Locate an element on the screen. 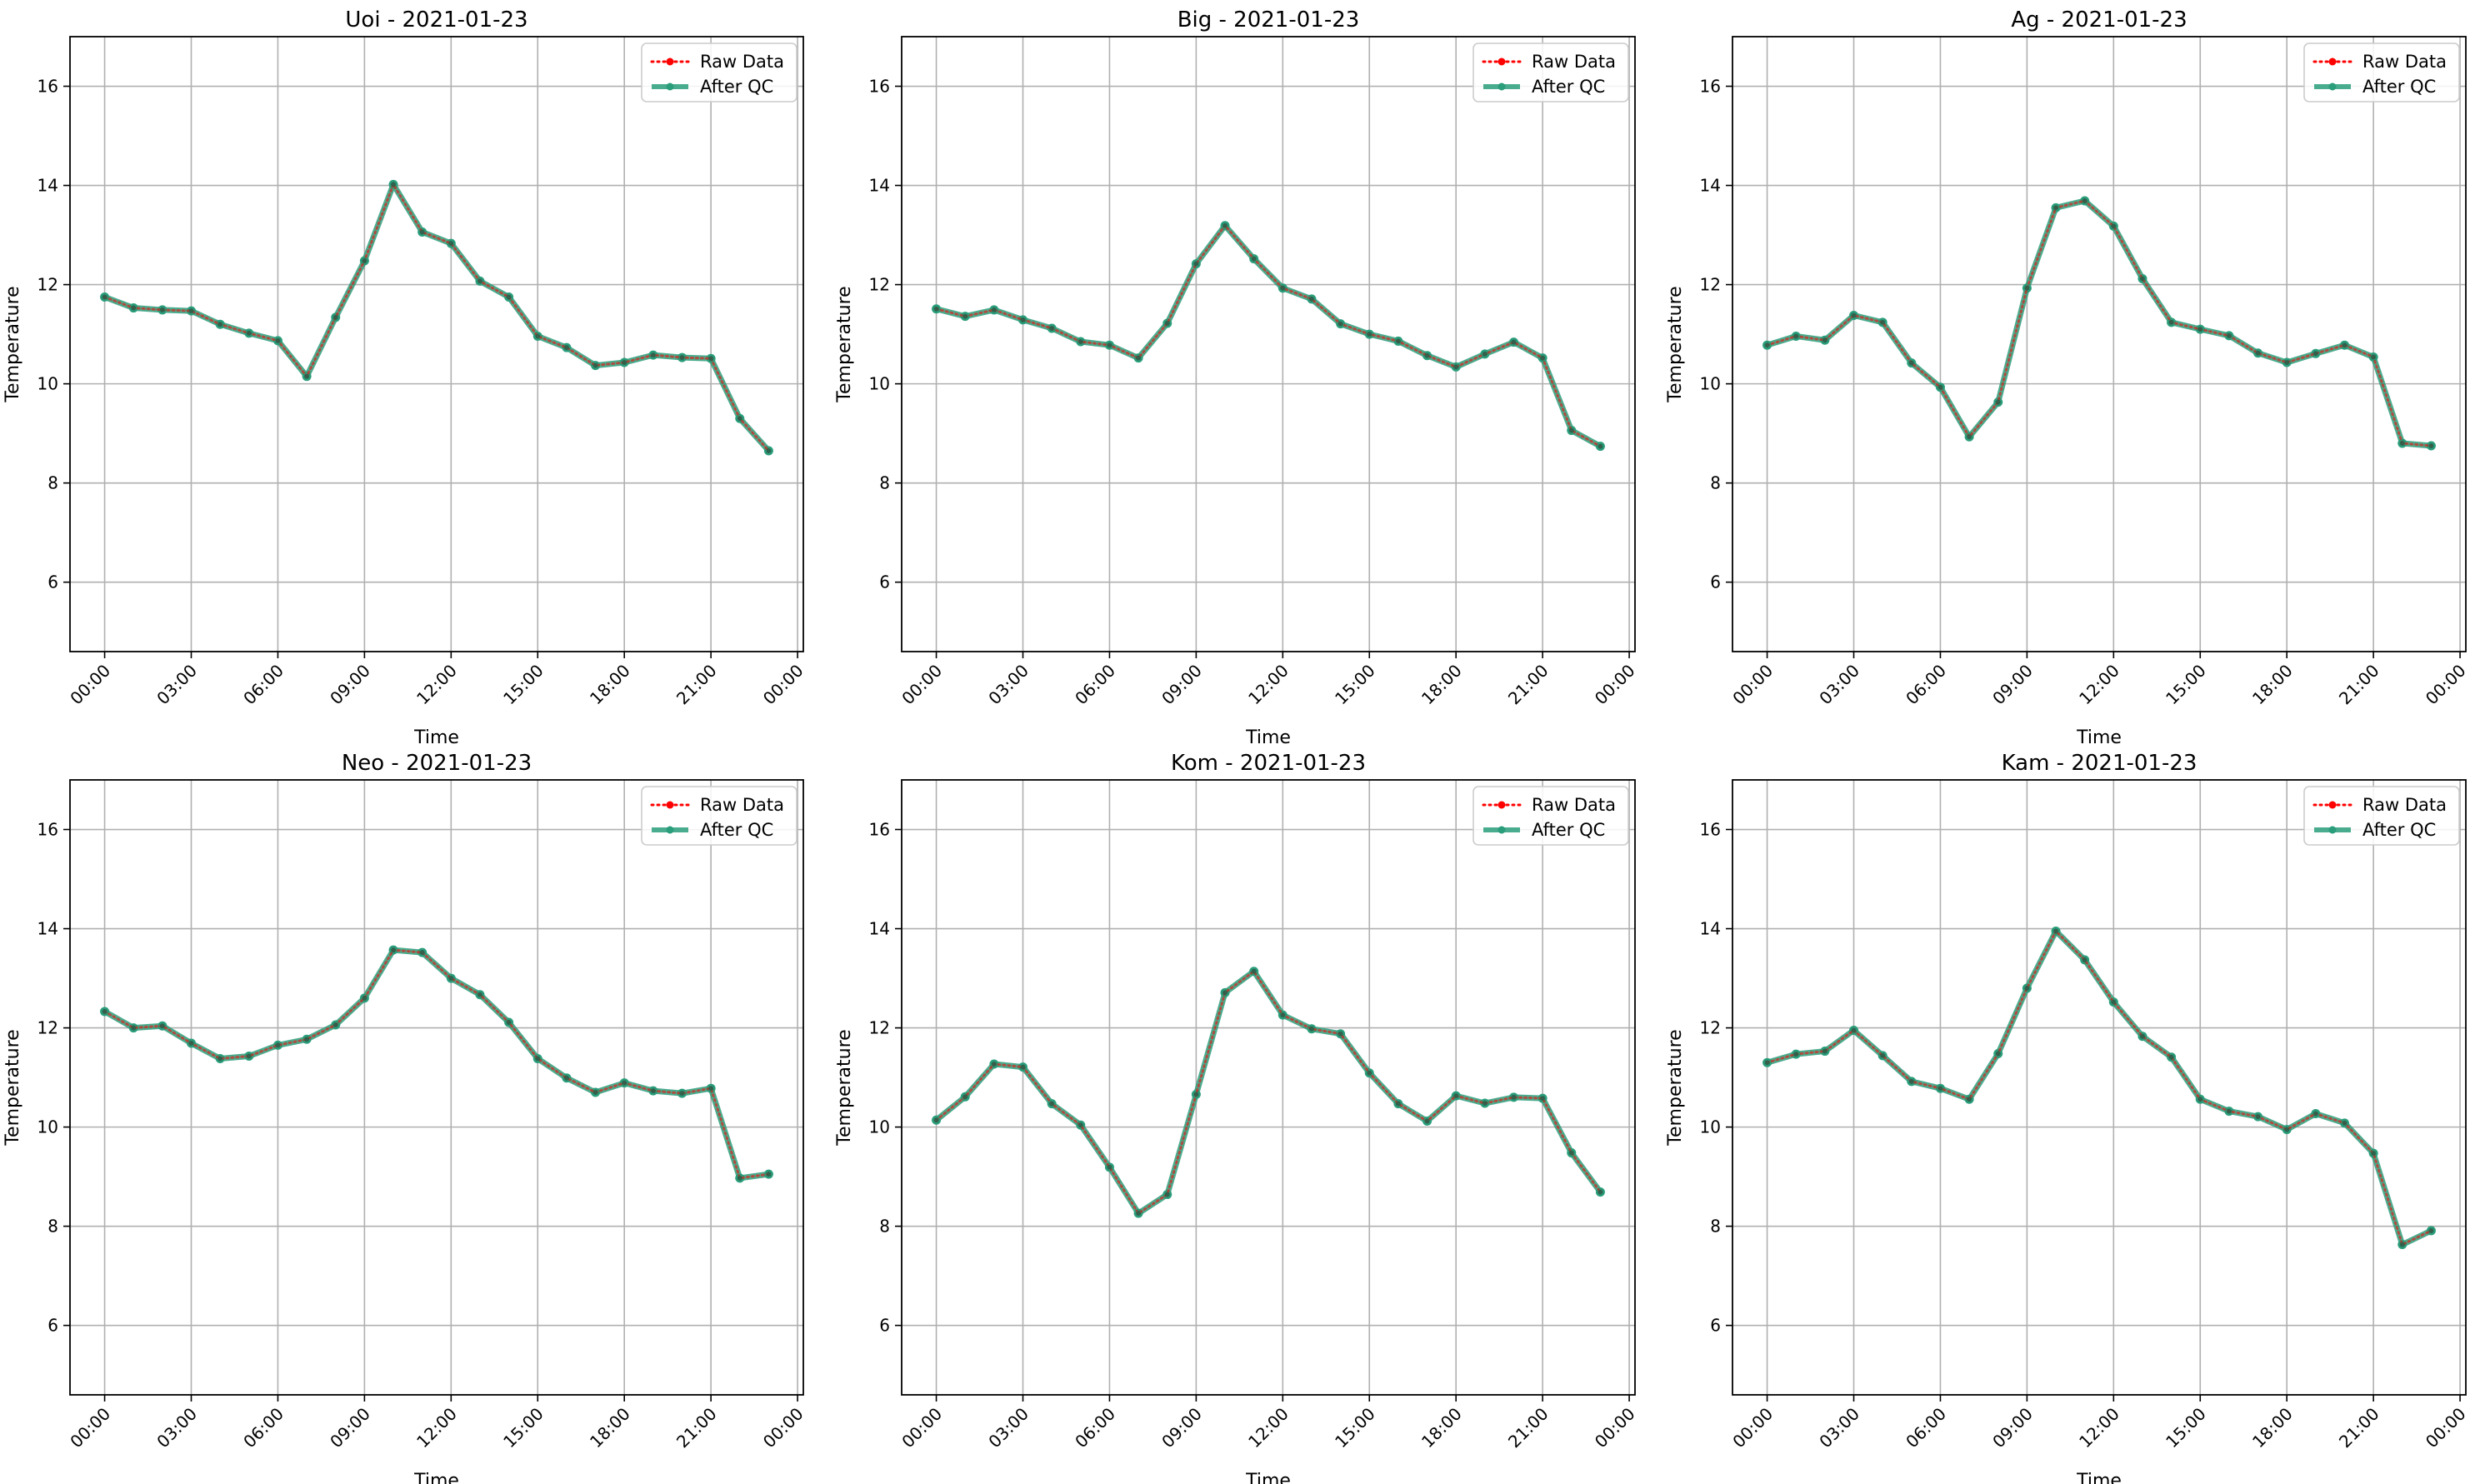 The width and height of the screenshot is (2485, 1484). y-axis-label: Temperature is located at coordinates (1675, 344).